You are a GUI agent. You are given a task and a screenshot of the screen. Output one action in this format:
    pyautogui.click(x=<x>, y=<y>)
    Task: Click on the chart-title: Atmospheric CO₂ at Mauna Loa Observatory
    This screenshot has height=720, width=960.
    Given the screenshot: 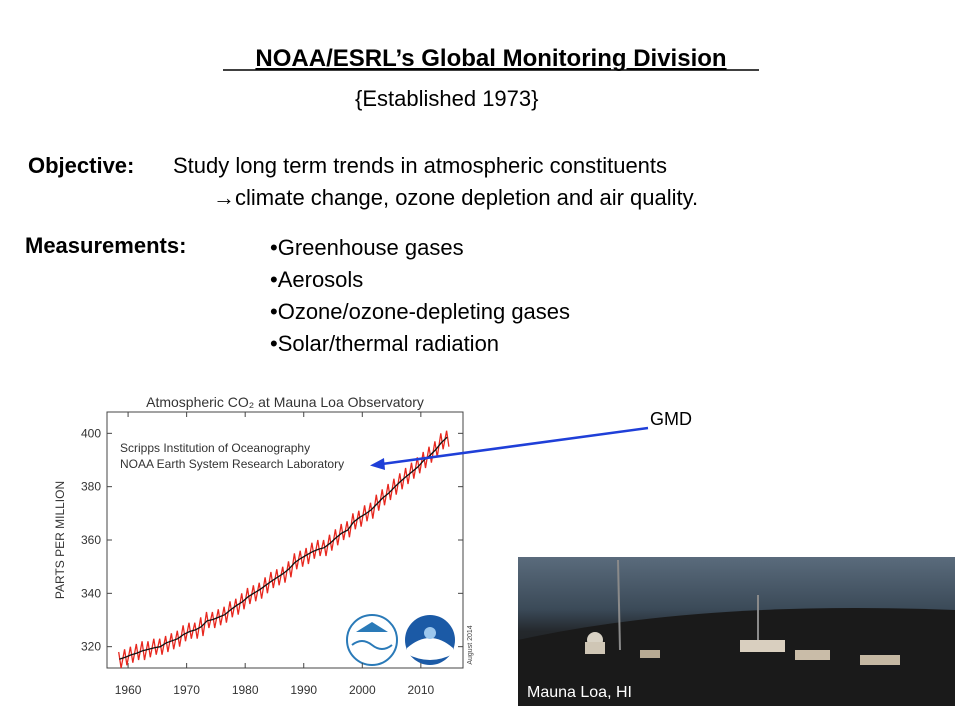 What is the action you would take?
    pyautogui.click(x=285, y=402)
    